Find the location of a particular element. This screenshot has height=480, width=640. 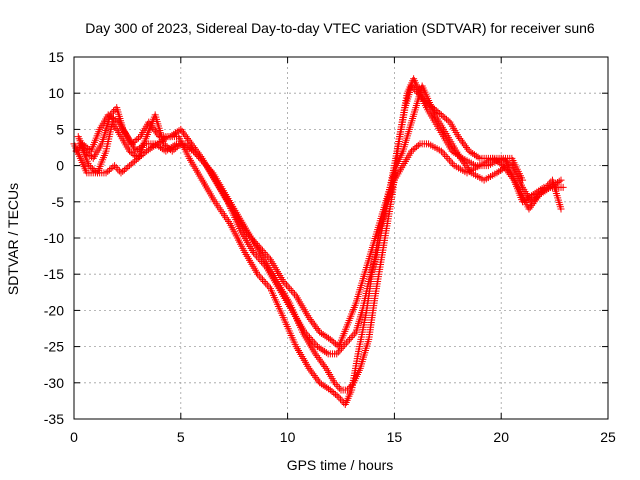

y-tick-label: -25 is located at coordinates (54, 347).